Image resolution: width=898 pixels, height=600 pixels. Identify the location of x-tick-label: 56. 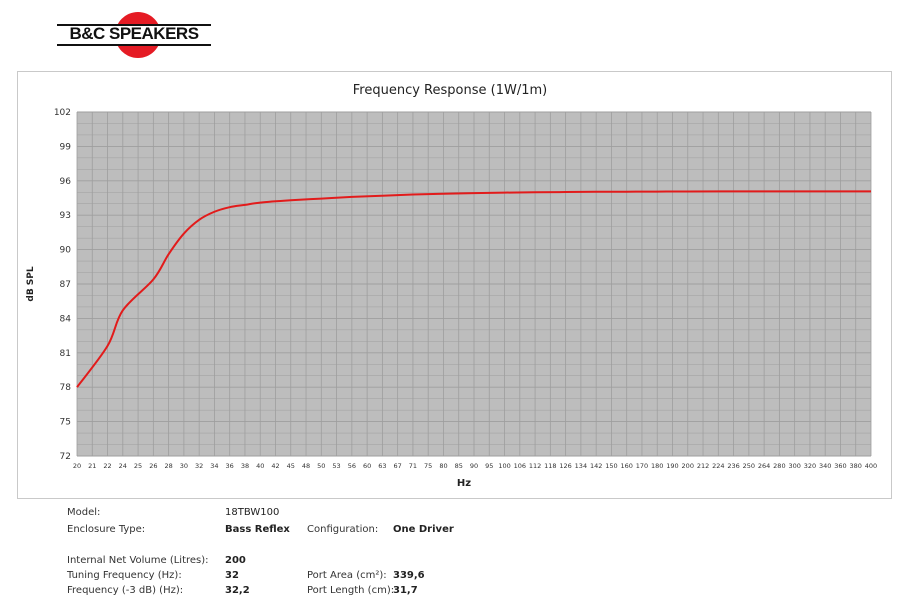
(352, 466).